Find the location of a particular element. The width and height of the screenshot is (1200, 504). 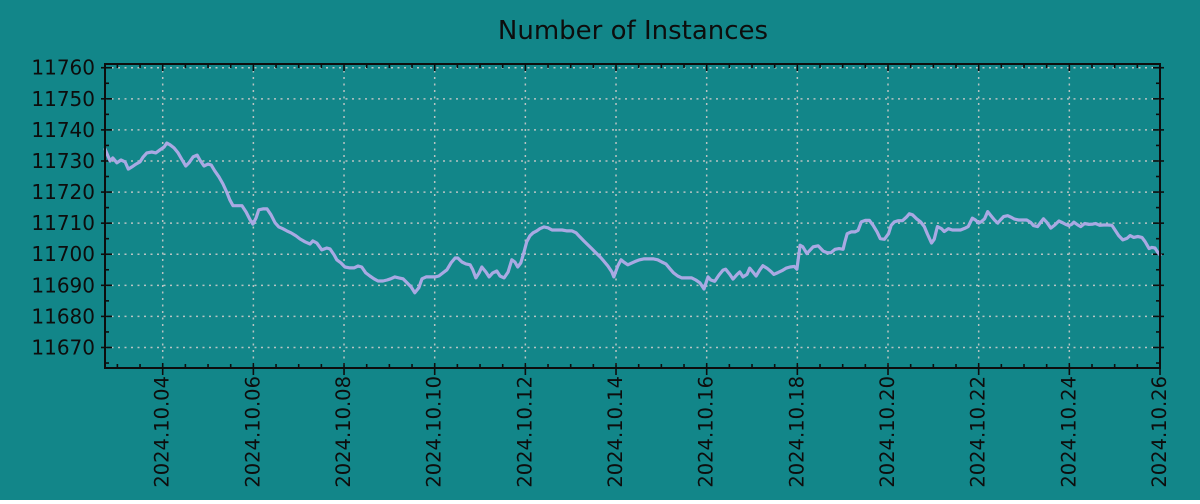

x-tick-label: 2024.10.12 is located at coordinates (524, 432).